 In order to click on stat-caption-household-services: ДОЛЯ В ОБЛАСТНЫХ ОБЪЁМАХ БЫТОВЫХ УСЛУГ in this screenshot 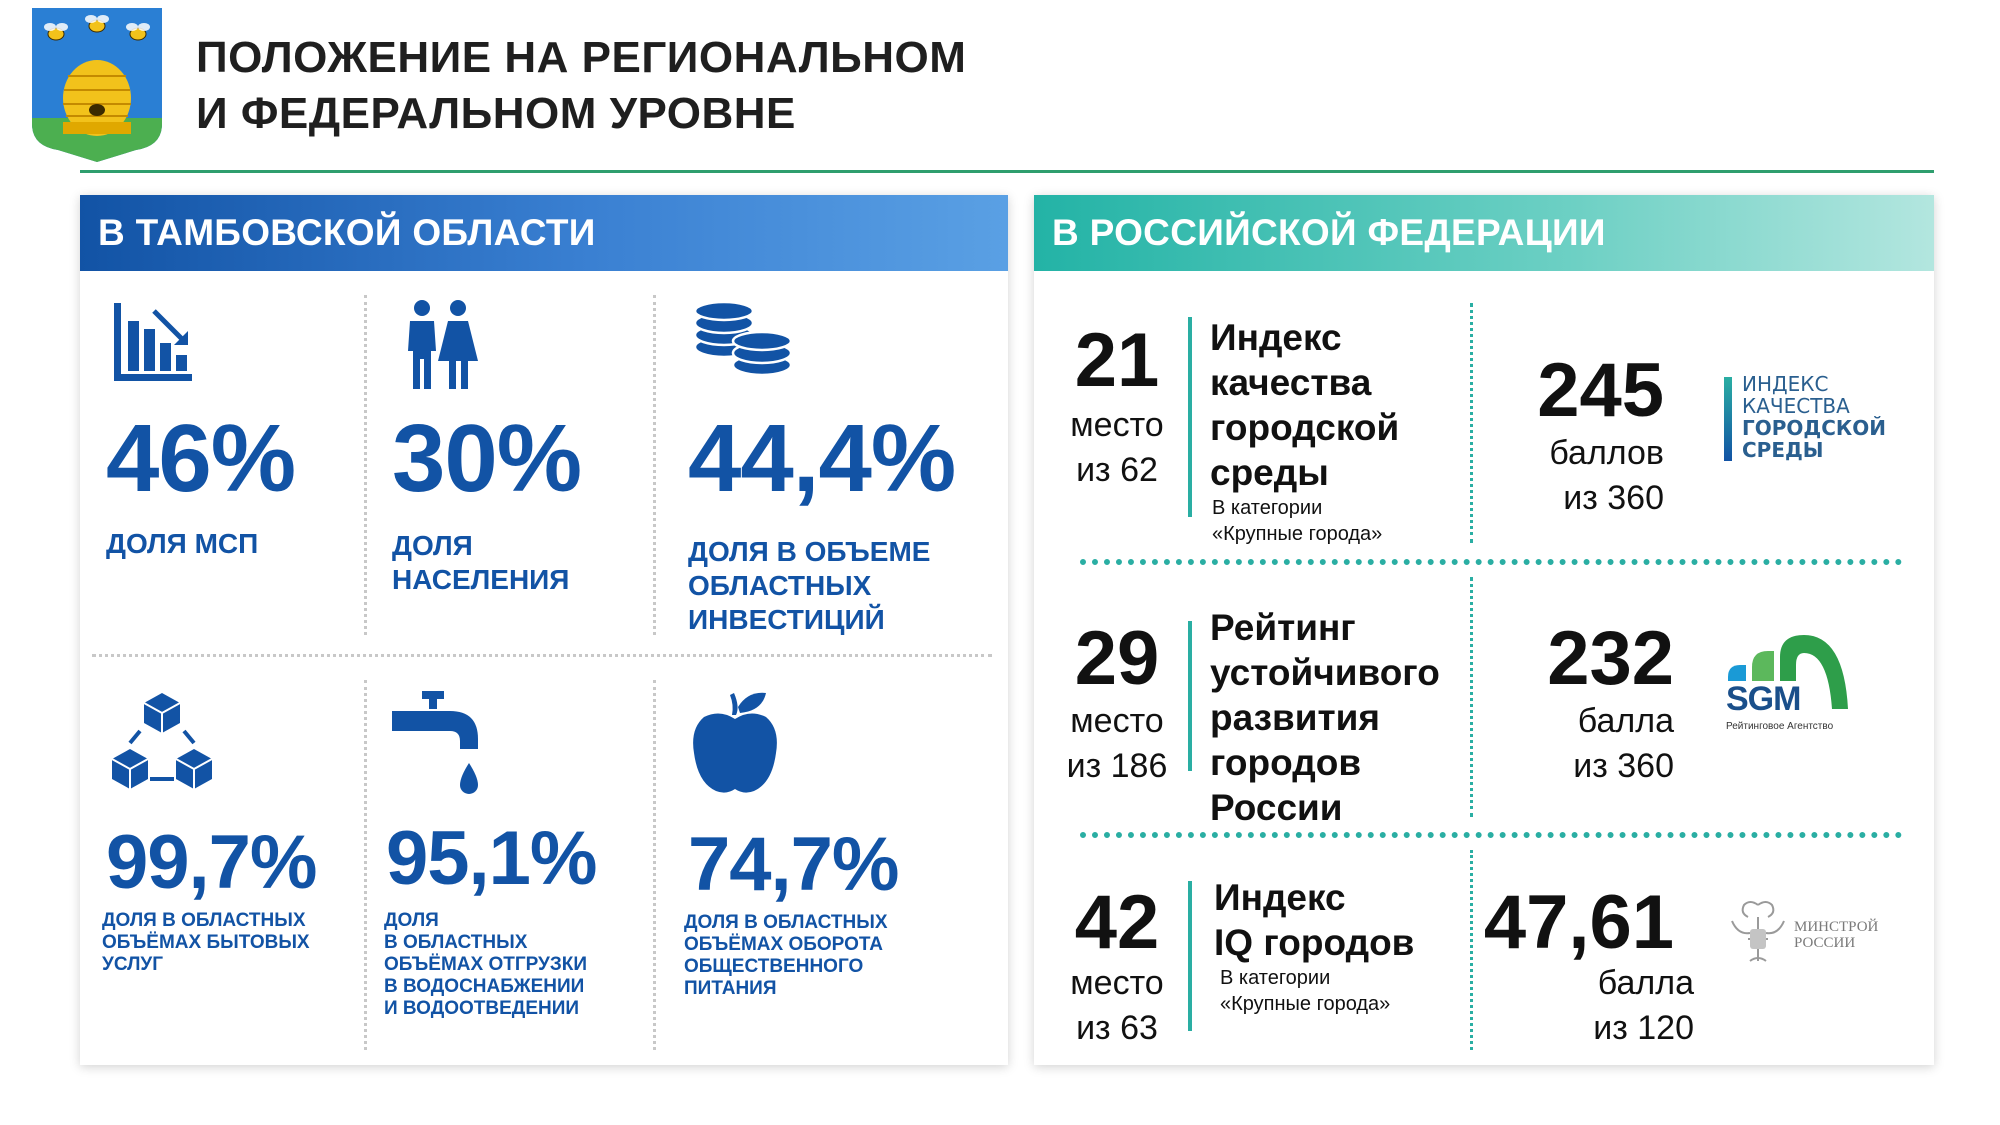, I will do `click(206, 942)`.